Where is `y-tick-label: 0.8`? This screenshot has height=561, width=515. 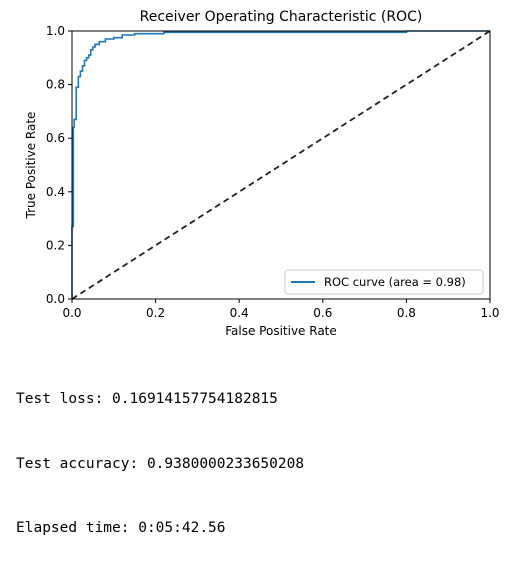
y-tick-label: 0.8 is located at coordinates (55, 85).